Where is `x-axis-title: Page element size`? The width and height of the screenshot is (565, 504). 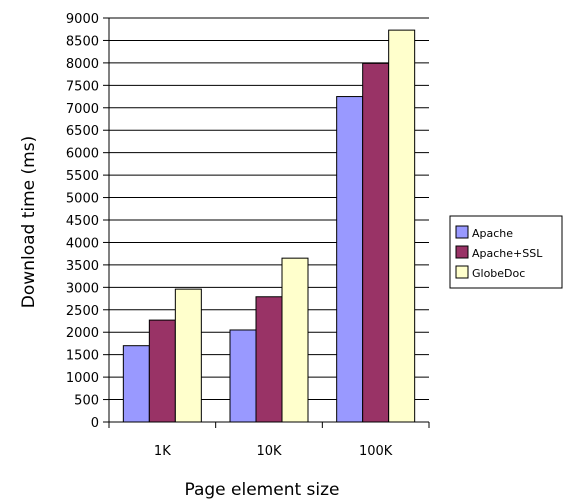 x-axis-title: Page element size is located at coordinates (261, 490).